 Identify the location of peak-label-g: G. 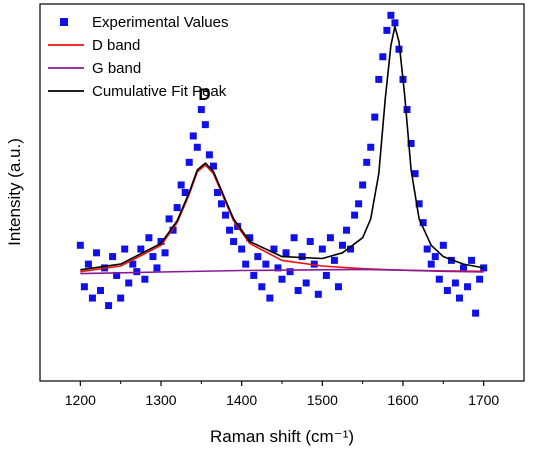
(395, 1).